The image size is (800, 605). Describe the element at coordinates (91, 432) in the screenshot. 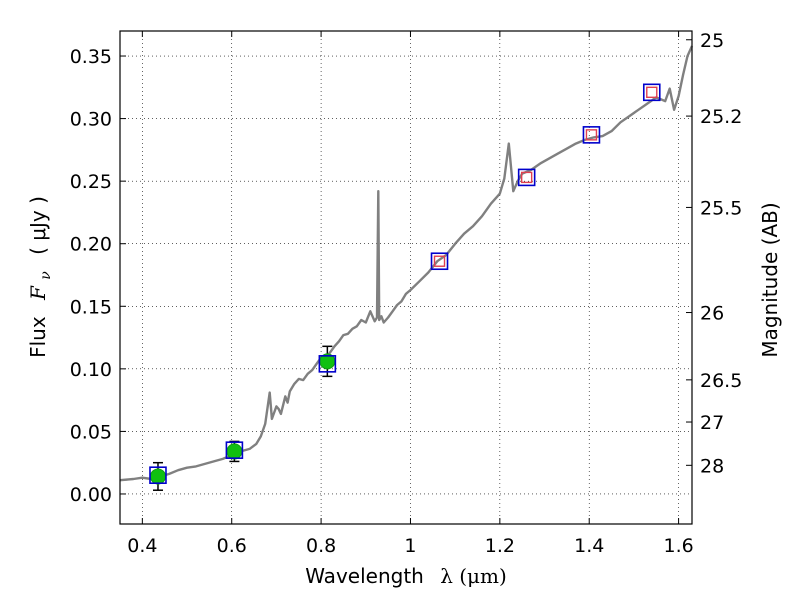

I see `y-tick-label: 0.05` at that location.